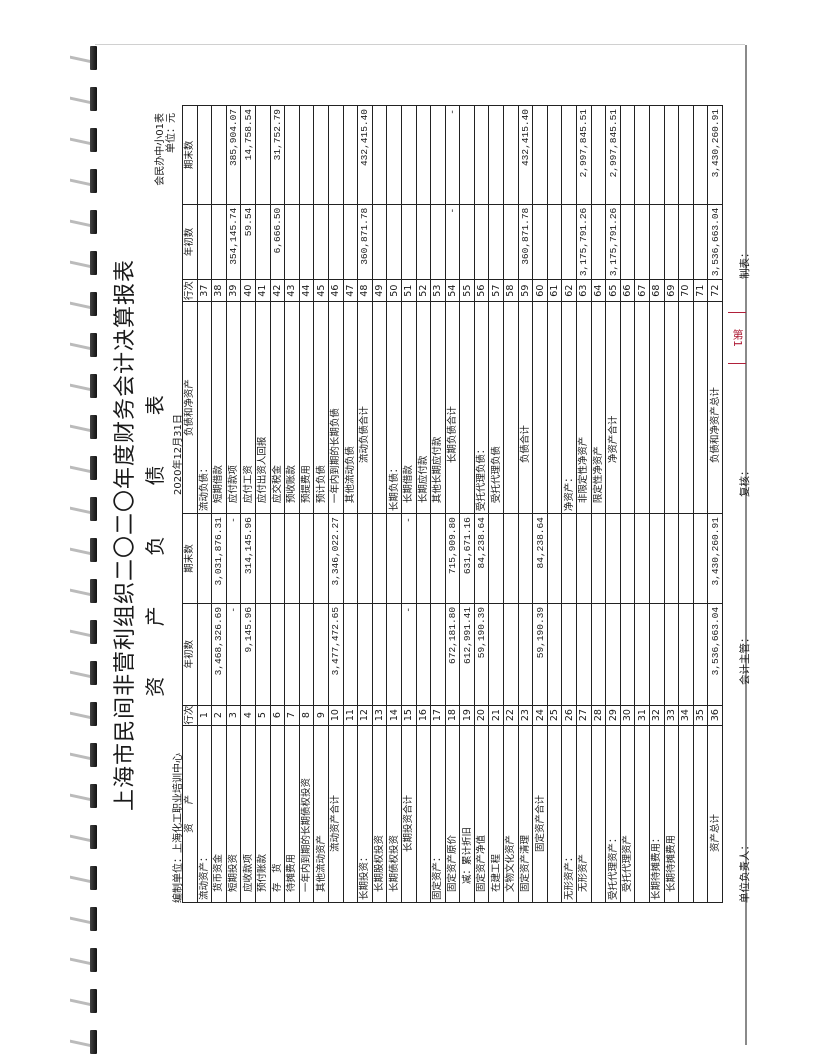 The width and height of the screenshot is (816, 1056). I want to click on asset-item-name: 文物文化资产, so click(511, 814).